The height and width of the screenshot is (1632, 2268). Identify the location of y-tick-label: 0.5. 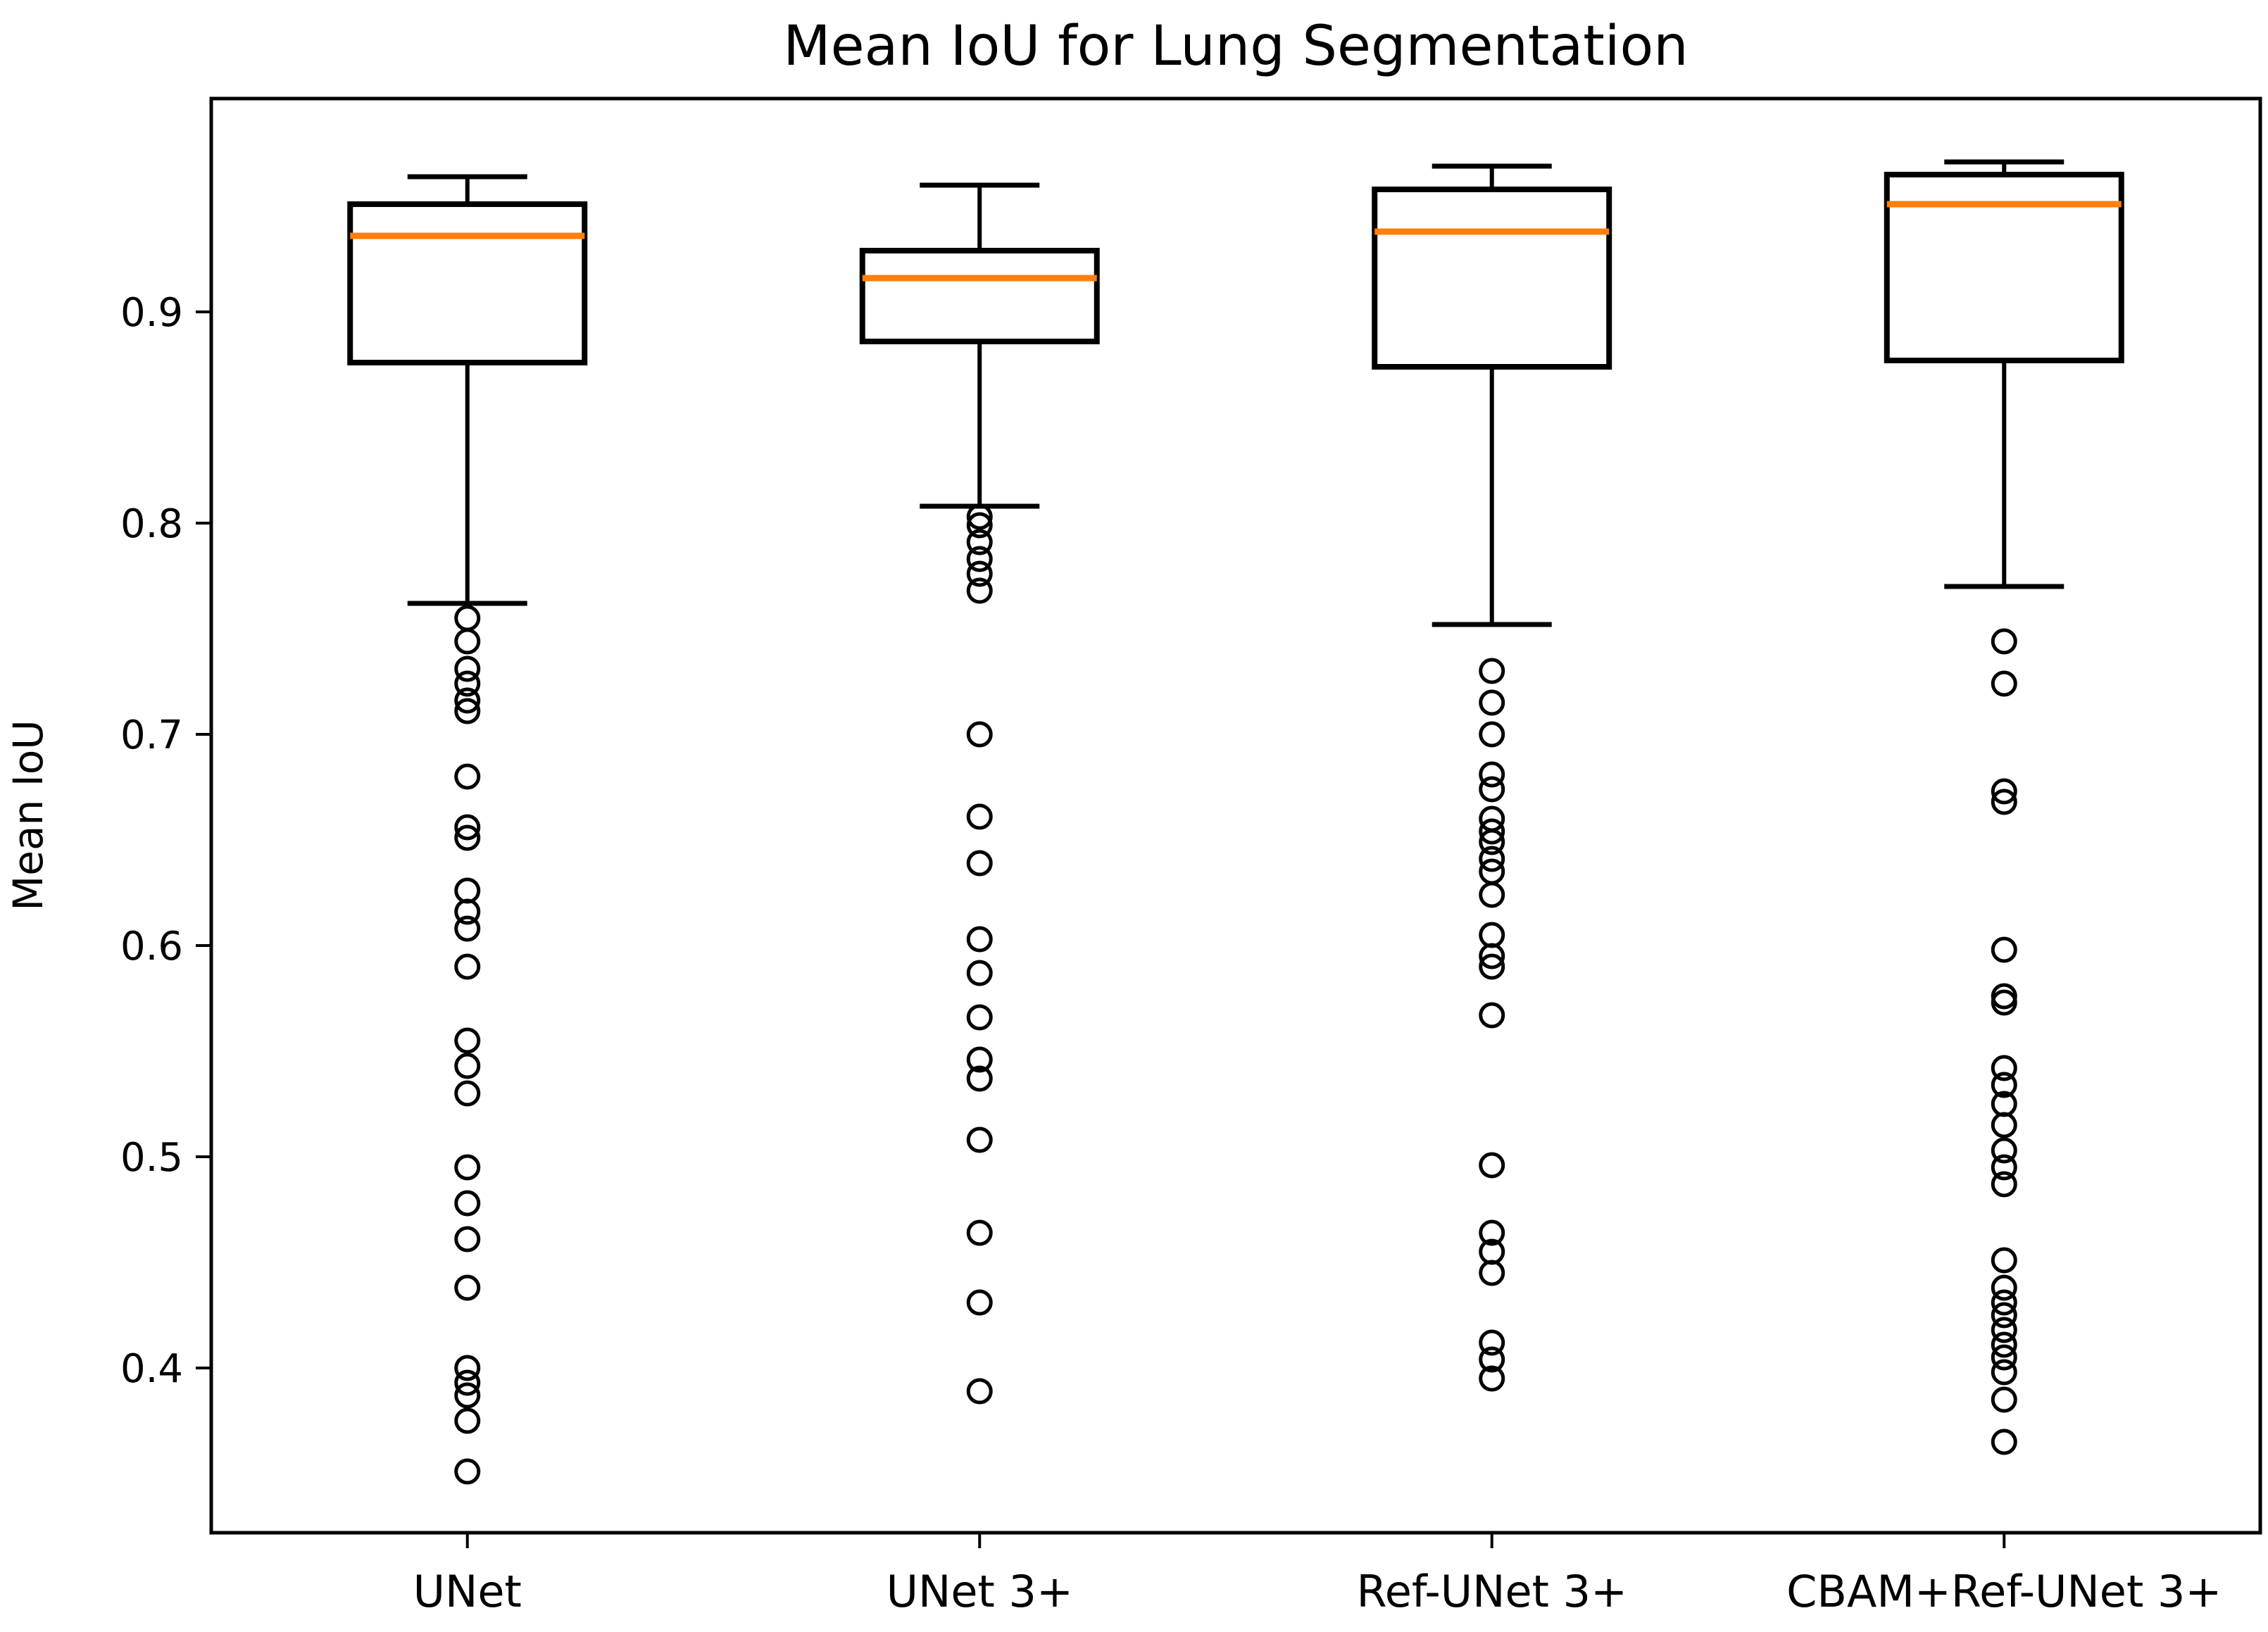
(151, 1158).